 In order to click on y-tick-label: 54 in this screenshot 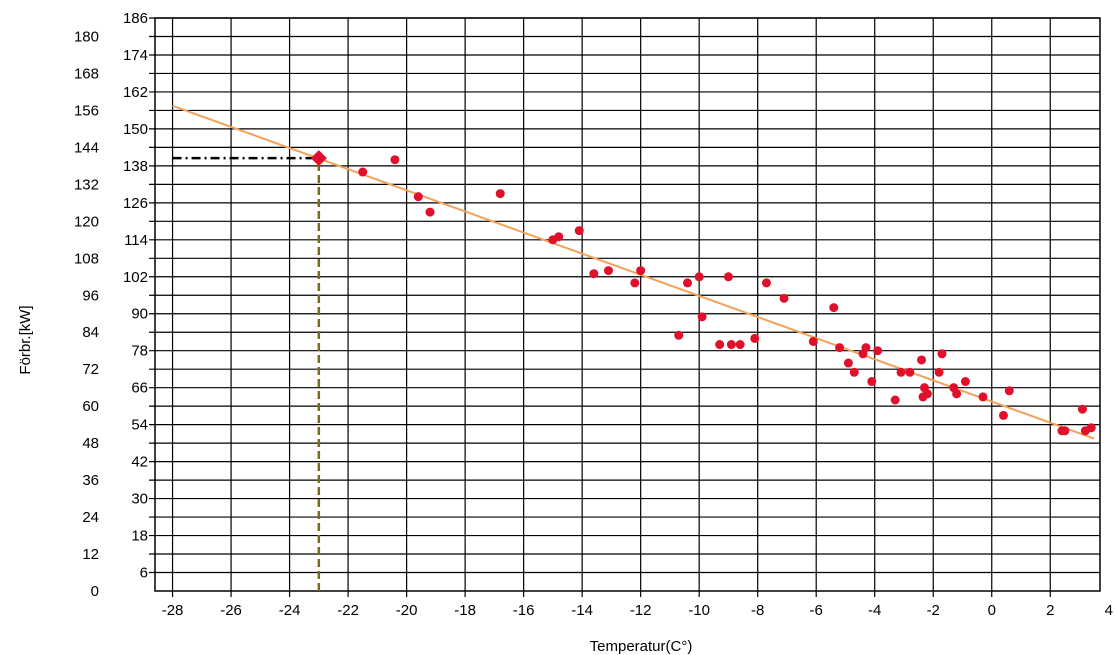, I will do `click(139, 425)`.